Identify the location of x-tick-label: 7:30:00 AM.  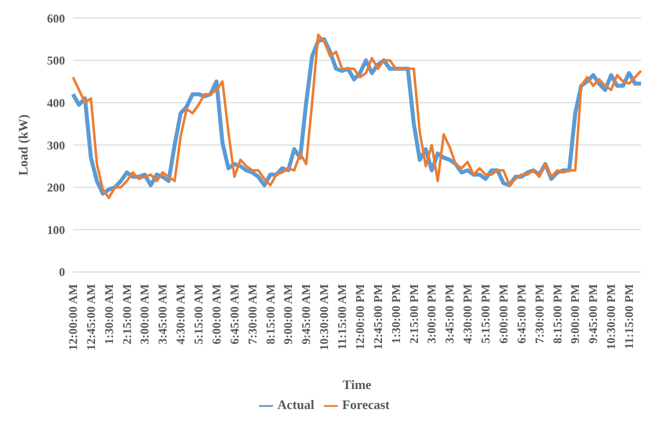
(252, 314).